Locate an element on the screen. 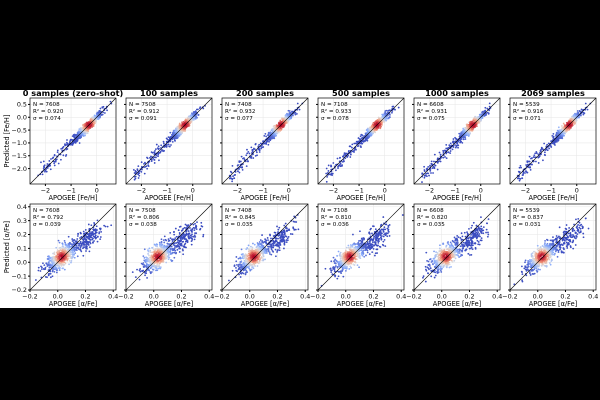  stat-n: N = 7108 is located at coordinates (334, 105).